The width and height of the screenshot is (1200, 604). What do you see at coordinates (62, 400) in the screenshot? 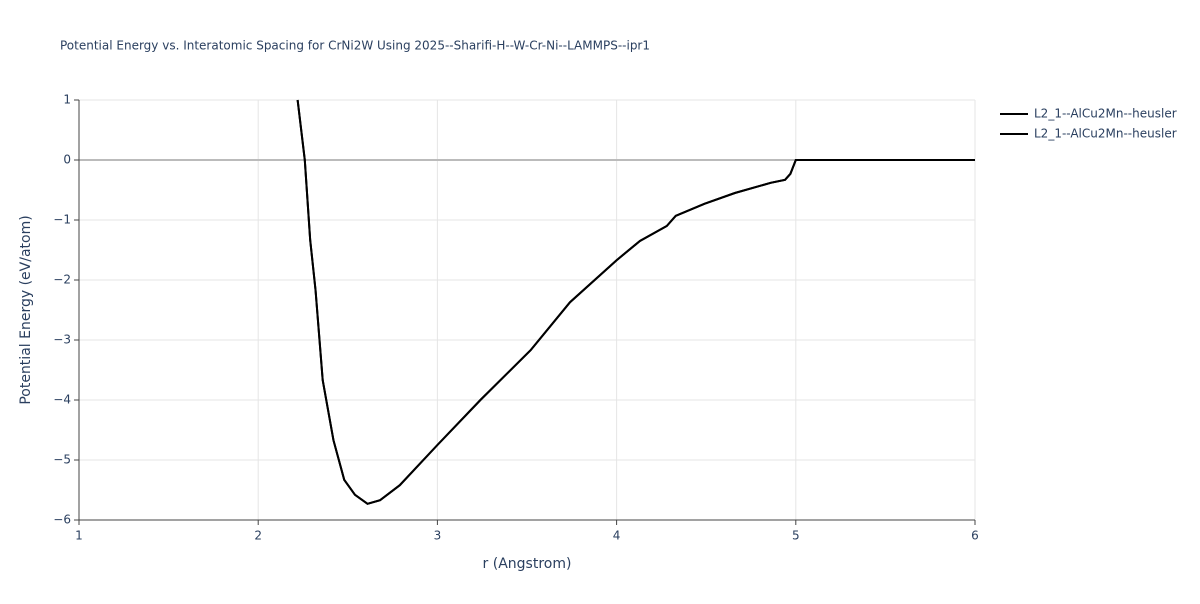
I see `y-tick-label: −4` at bounding box center [62, 400].